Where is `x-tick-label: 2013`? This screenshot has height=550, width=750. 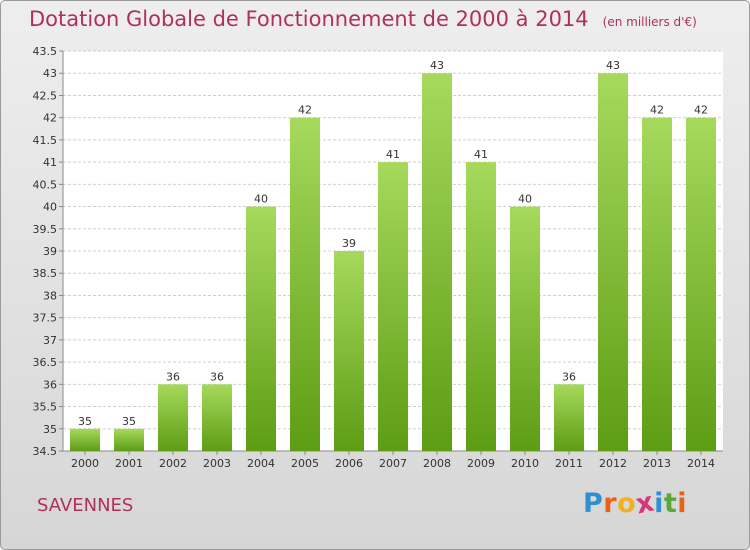 x-tick-label: 2013 is located at coordinates (657, 463).